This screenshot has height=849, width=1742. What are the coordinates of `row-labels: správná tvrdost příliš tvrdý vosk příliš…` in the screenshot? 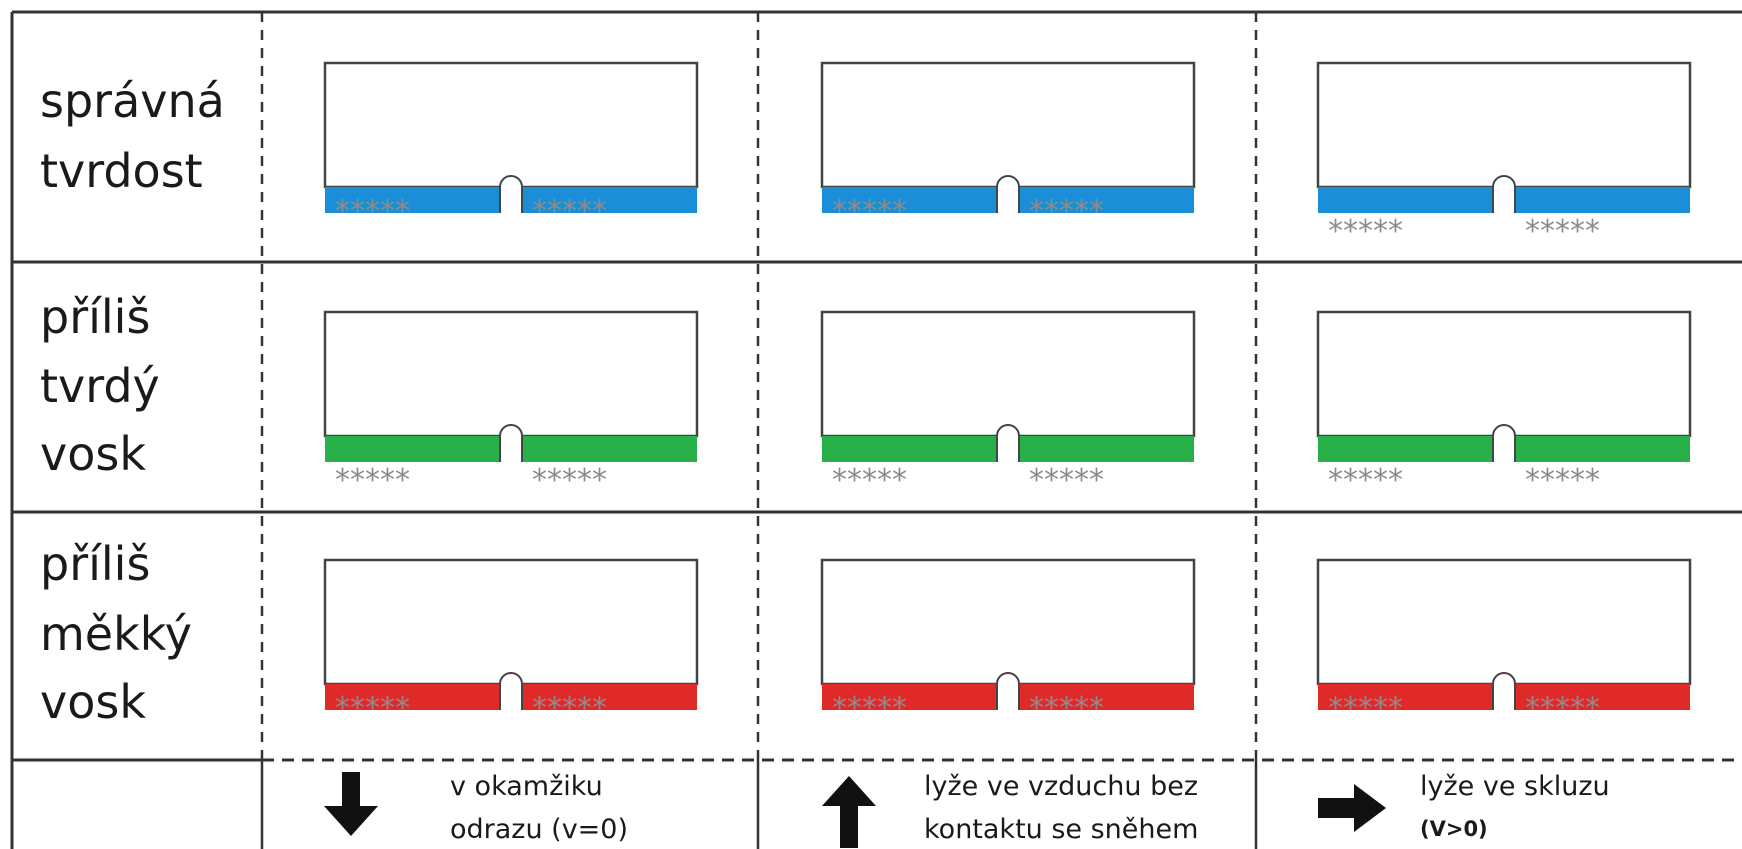 It's located at (139, 401).